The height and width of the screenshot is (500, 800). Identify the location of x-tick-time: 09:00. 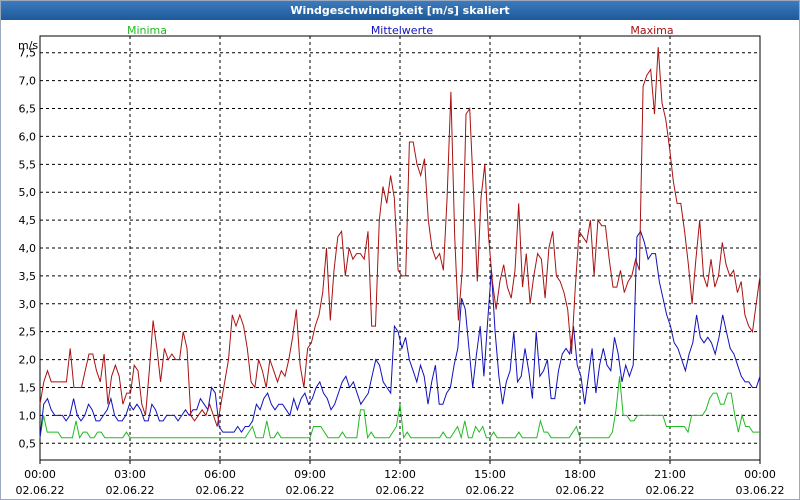
(310, 474).